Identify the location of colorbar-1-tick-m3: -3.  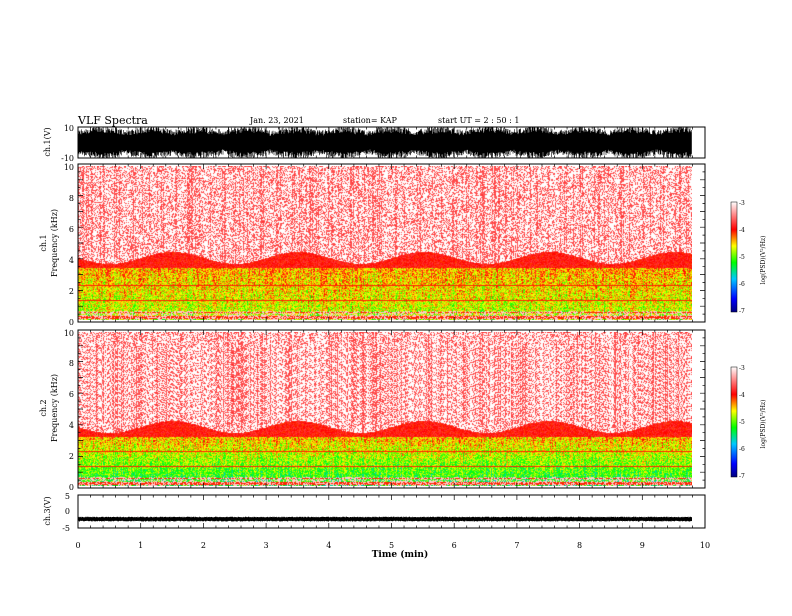
(742, 203).